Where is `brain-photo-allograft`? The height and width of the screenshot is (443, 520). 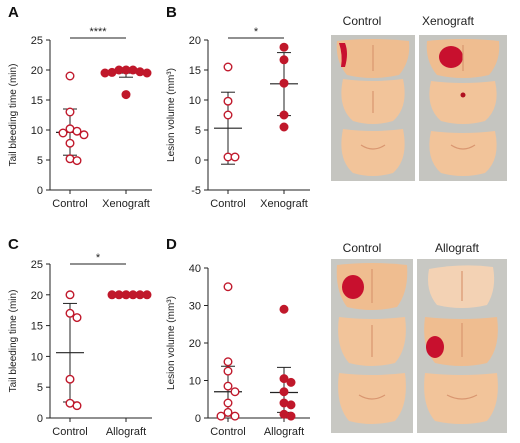 brain-photo-allograft is located at coordinates (462, 346).